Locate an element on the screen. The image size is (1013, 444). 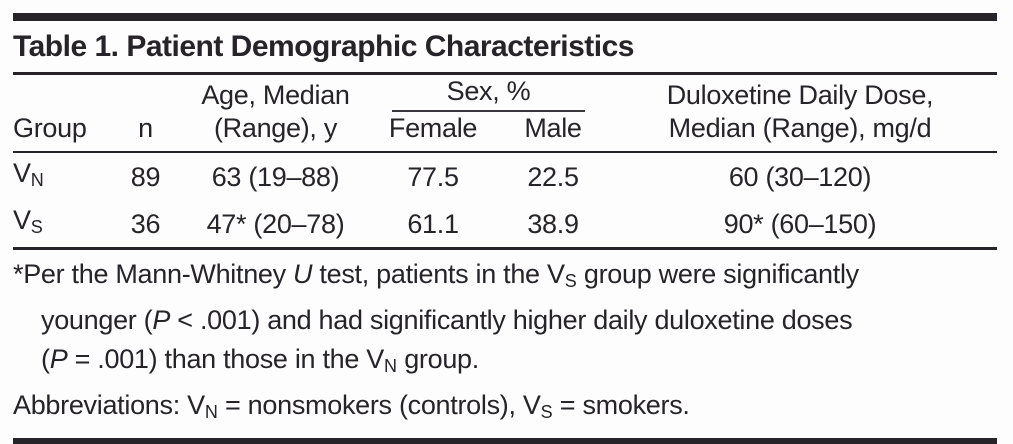
cell-group: VS is located at coordinates (58, 225).